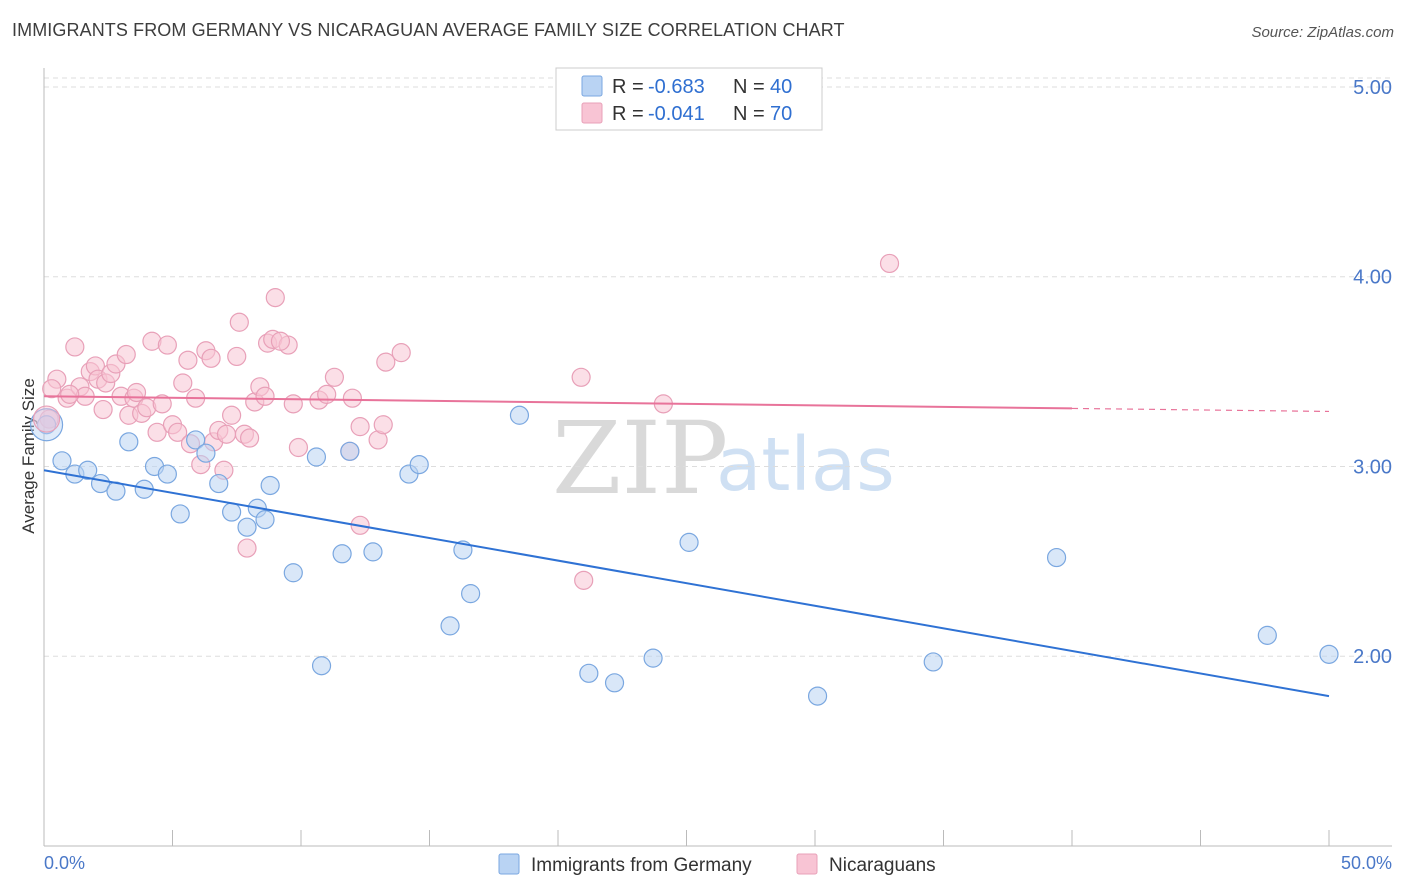 The height and width of the screenshot is (892, 1406). I want to click on legend-n-label-nicaraguans: N =, so click(749, 114).